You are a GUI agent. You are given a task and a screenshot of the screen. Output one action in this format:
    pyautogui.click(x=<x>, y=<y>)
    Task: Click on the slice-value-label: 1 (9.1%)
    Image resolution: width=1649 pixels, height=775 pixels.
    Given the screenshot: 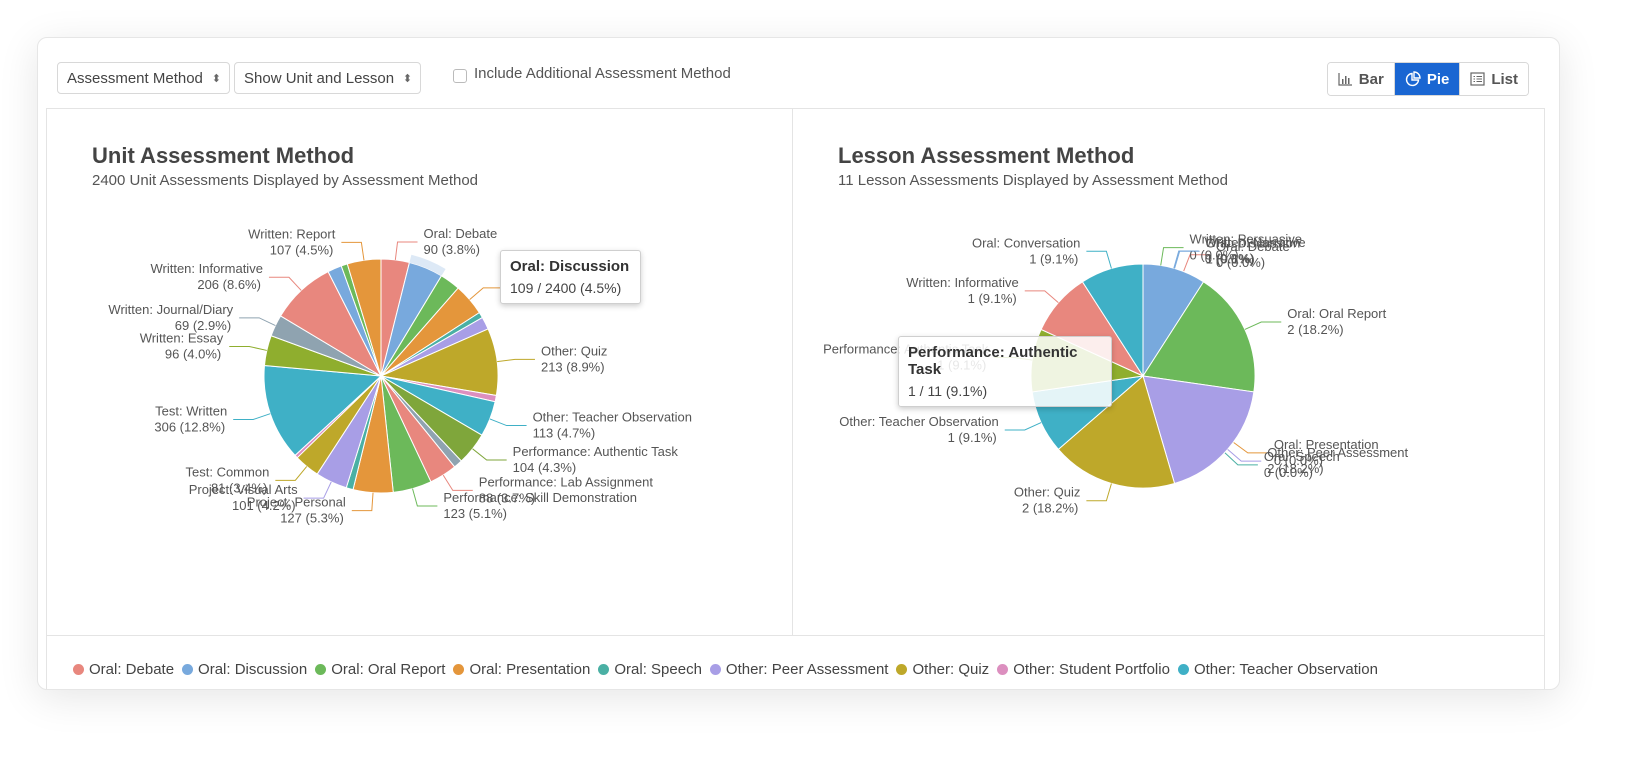 What is the action you would take?
    pyautogui.click(x=1230, y=258)
    